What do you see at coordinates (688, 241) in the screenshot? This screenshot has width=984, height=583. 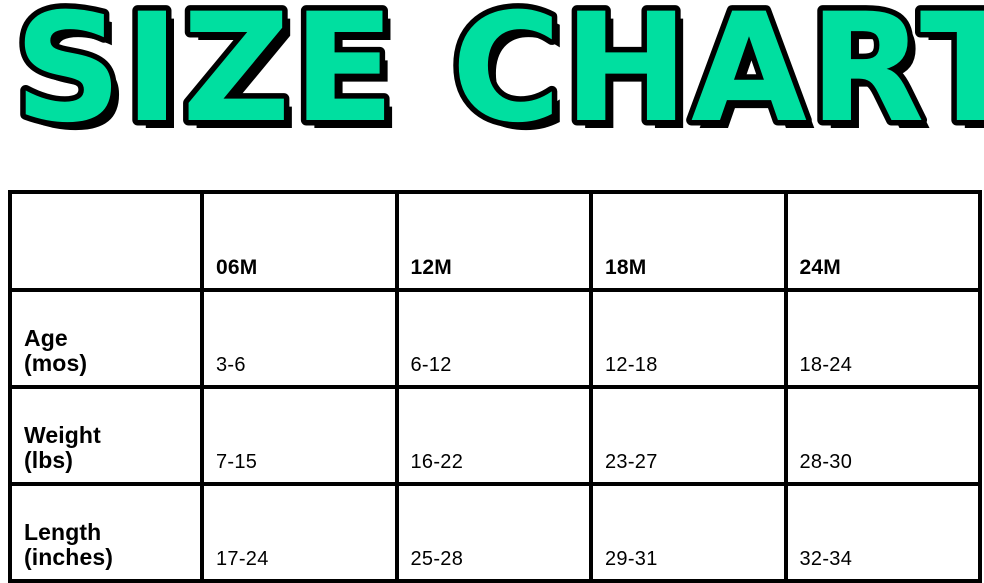 I see `column-header-18m: 18M` at bounding box center [688, 241].